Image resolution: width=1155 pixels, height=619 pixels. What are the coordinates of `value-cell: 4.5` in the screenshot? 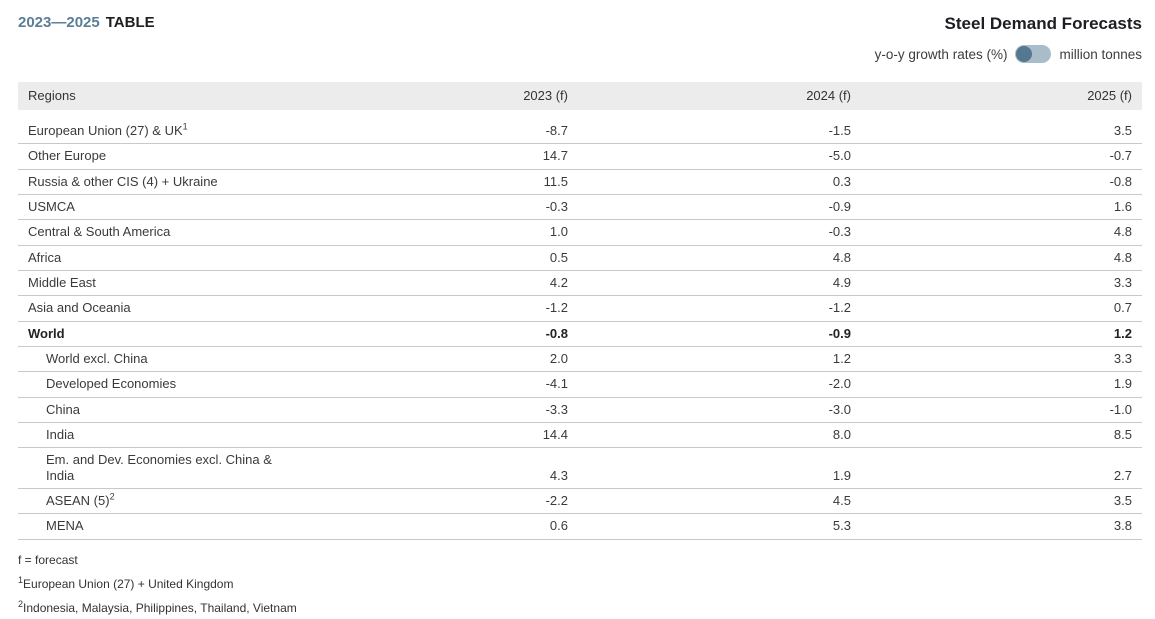 It's located at (841, 500).